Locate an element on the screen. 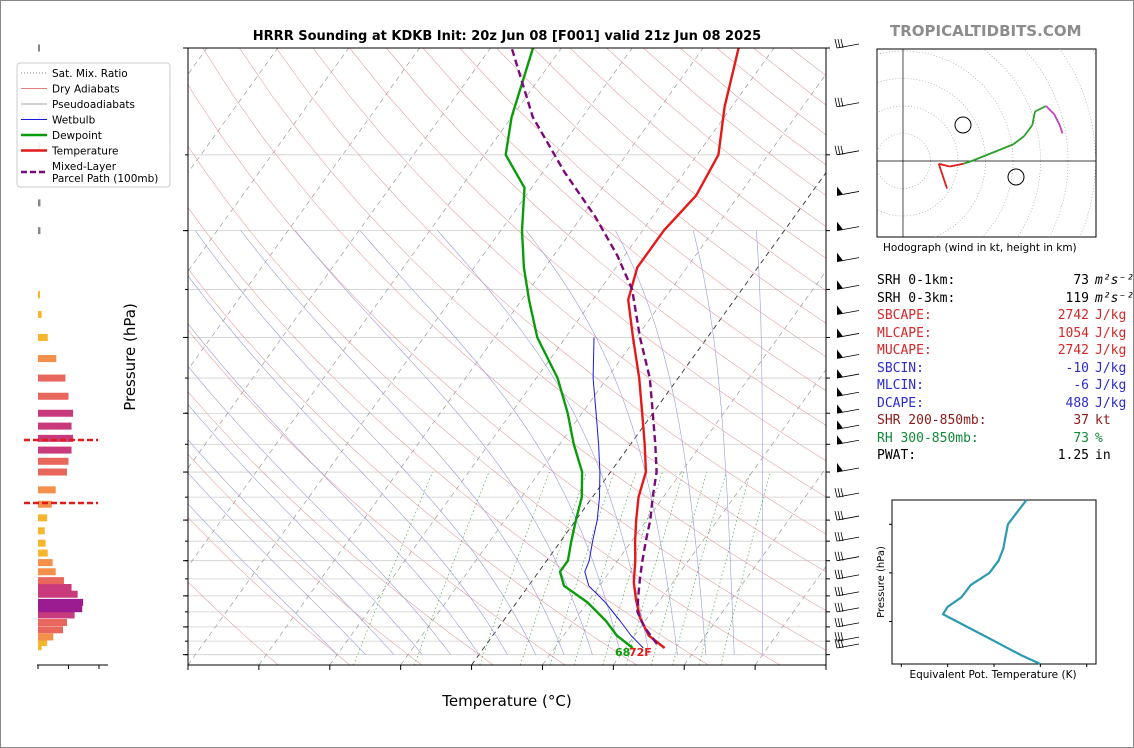 This screenshot has height=748, width=1134. legend-label: Dry Adiabats is located at coordinates (86, 90).